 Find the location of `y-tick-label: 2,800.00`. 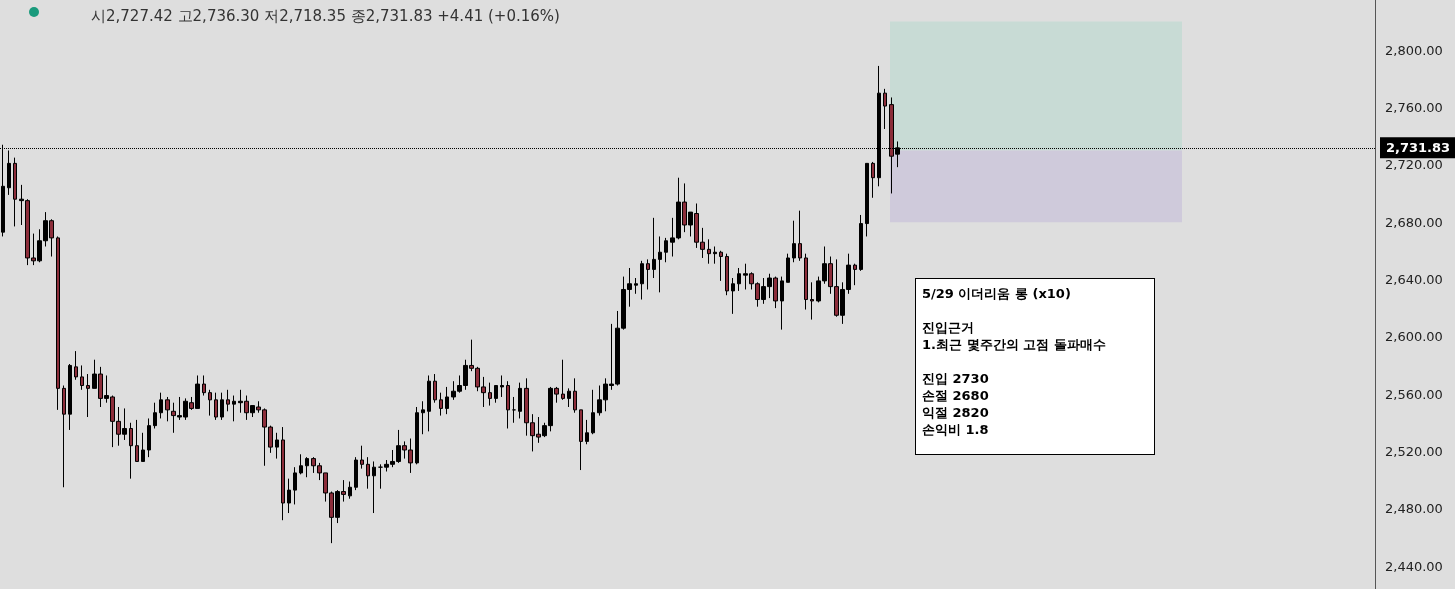

y-tick-label: 2,800.00 is located at coordinates (1414, 50).